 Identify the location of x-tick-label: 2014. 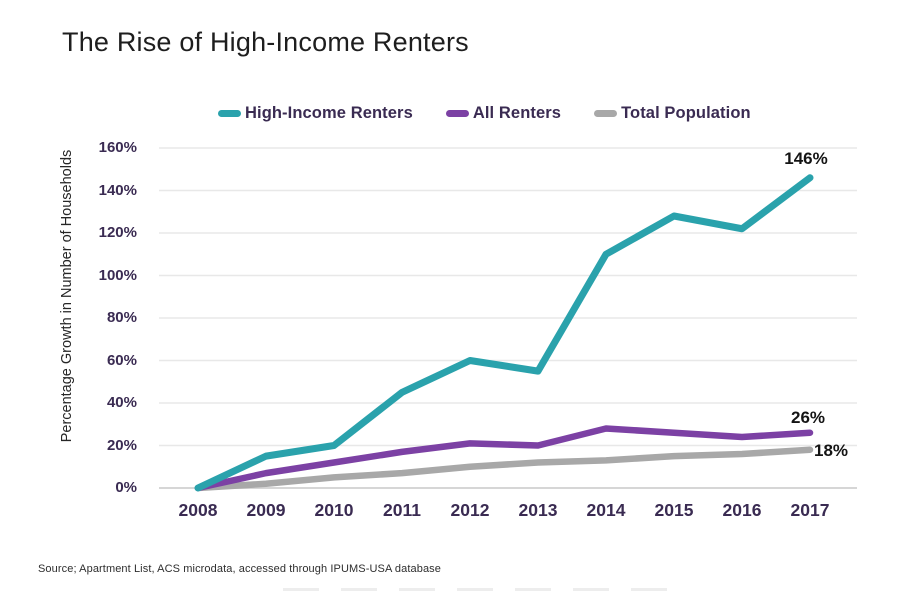
(606, 510).